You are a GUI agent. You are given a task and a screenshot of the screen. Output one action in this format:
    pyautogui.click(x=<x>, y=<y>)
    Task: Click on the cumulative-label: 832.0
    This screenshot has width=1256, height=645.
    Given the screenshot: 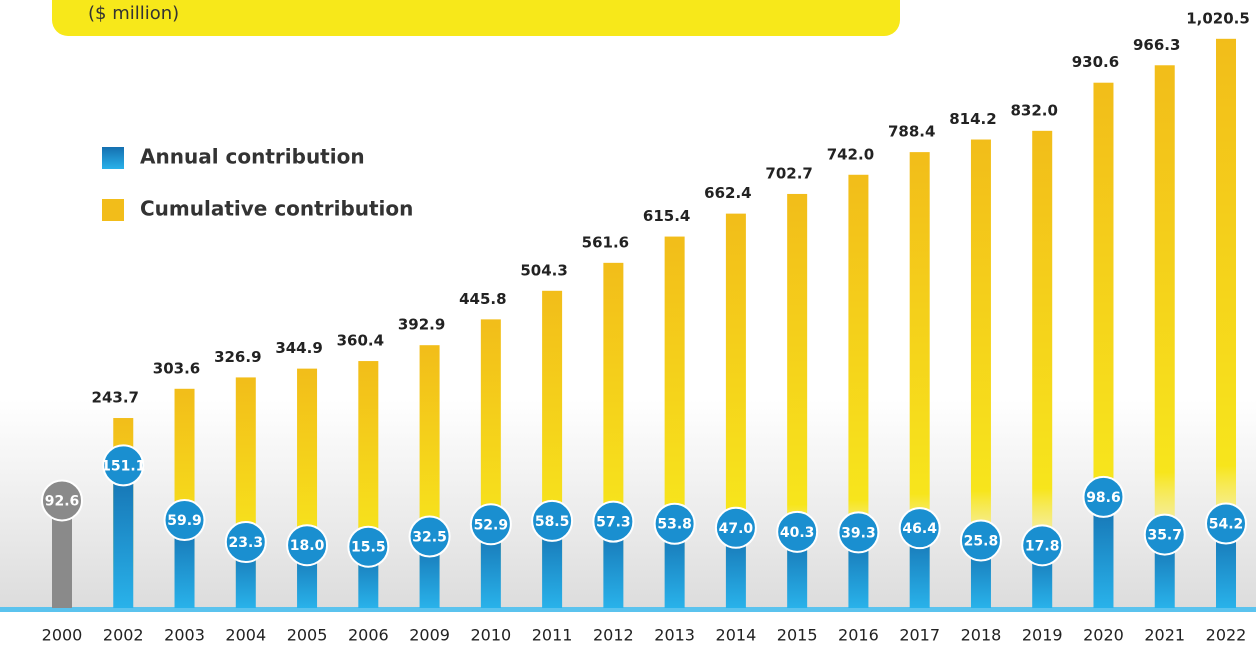 What is the action you would take?
    pyautogui.click(x=1033, y=110)
    